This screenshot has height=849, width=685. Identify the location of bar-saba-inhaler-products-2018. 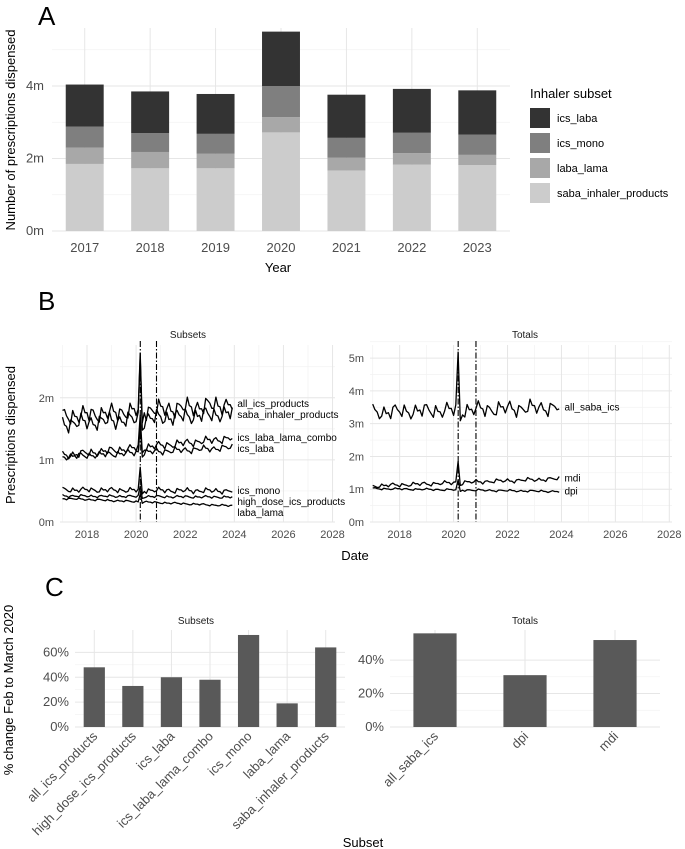
(150, 199).